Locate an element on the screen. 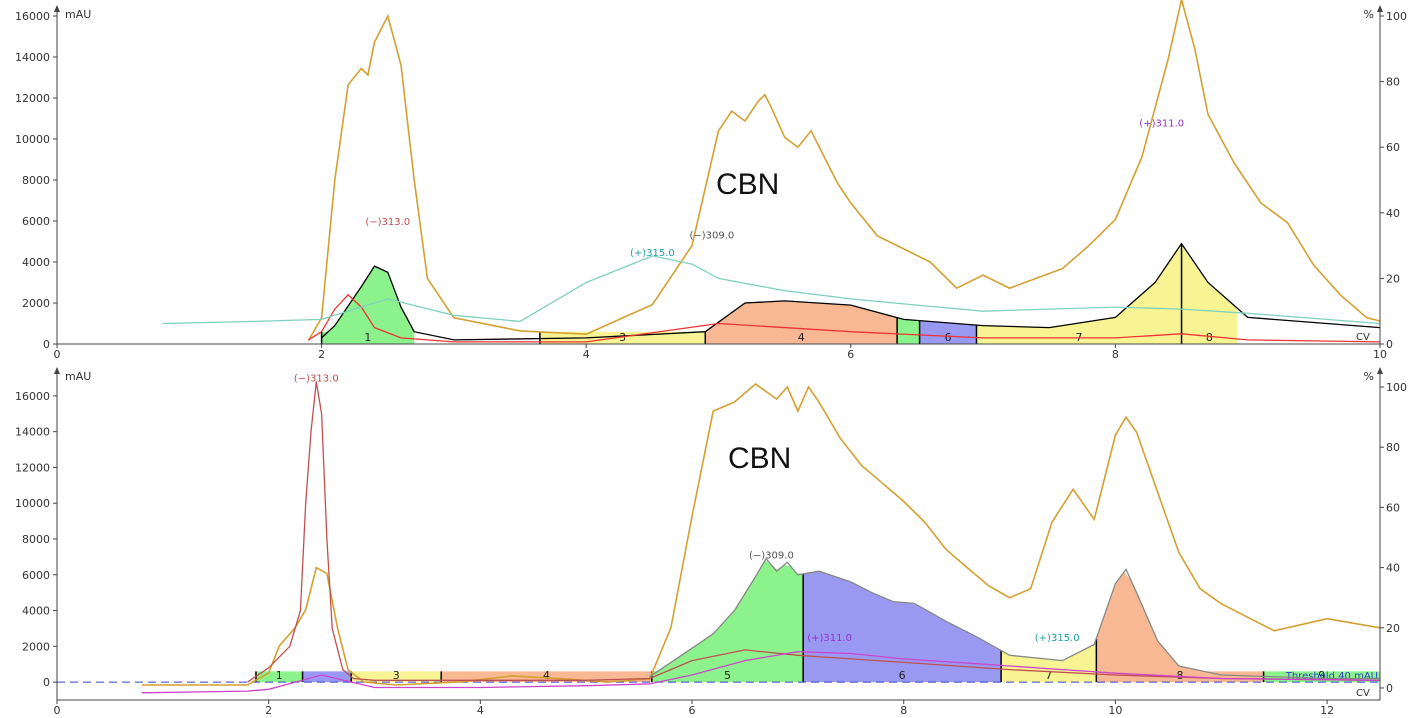  fraction-label: 9 is located at coordinates (1321, 675).